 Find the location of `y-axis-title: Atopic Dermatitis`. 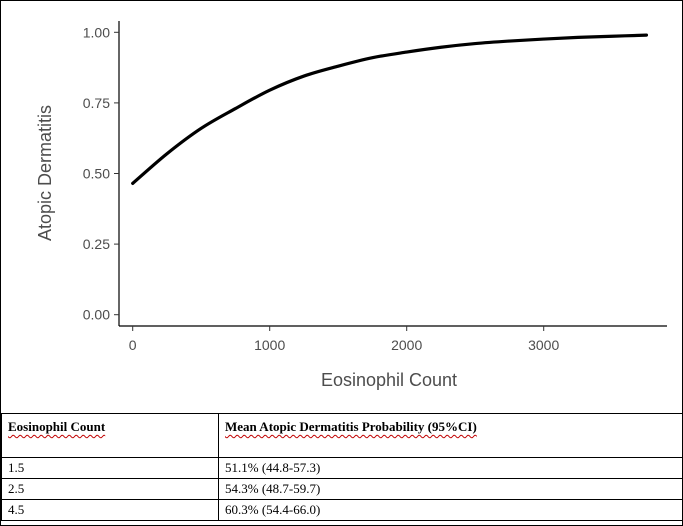

y-axis-title: Atopic Dermatitis is located at coordinates (45, 173).